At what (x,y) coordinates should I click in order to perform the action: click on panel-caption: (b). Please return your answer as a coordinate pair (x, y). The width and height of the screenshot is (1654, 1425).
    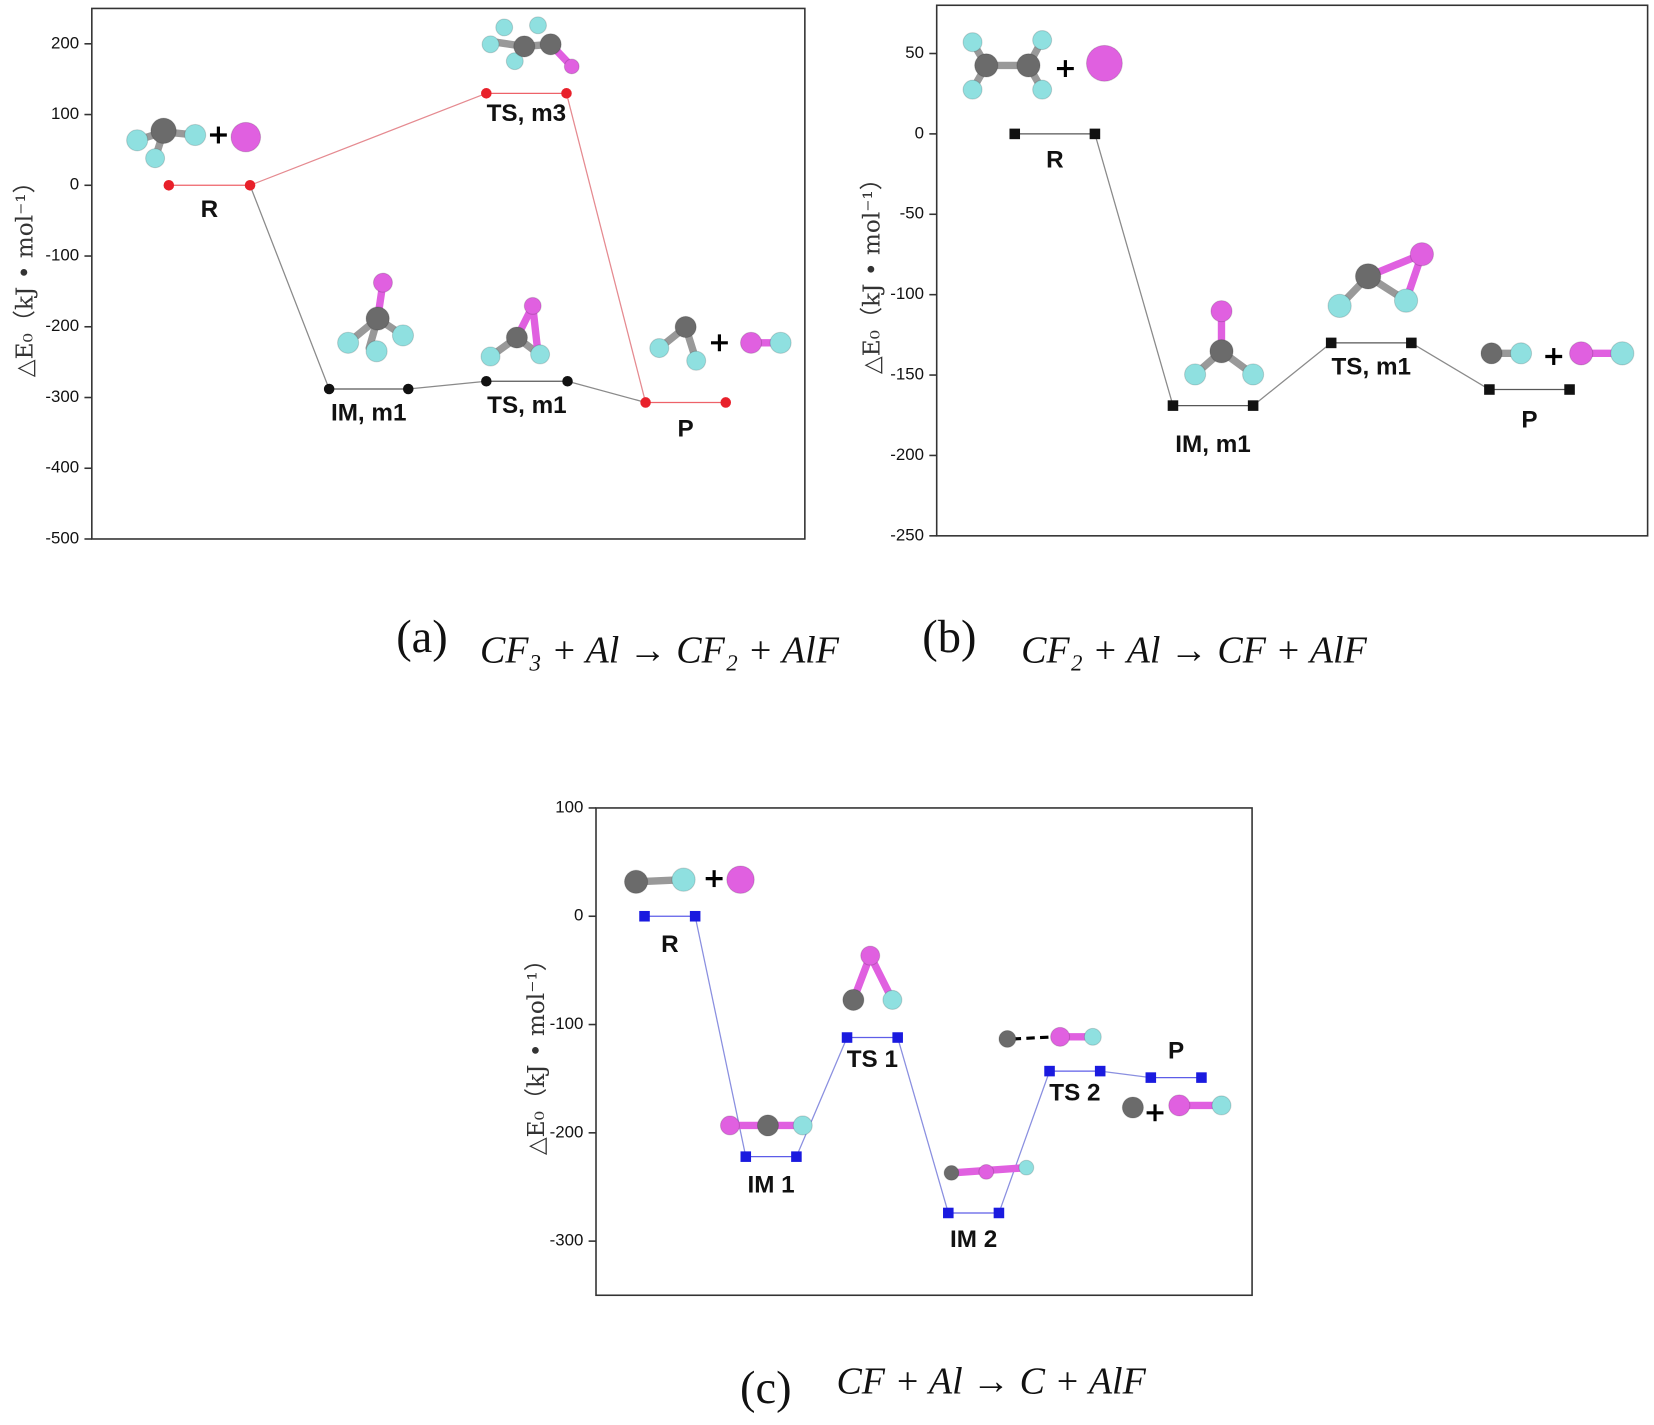
    Looking at the image, I should click on (949, 637).